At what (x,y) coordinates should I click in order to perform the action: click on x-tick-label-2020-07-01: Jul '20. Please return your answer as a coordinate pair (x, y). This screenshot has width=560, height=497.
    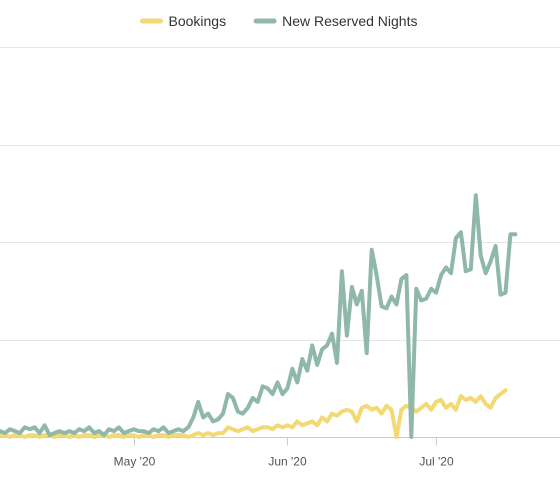
    Looking at the image, I should click on (436, 462).